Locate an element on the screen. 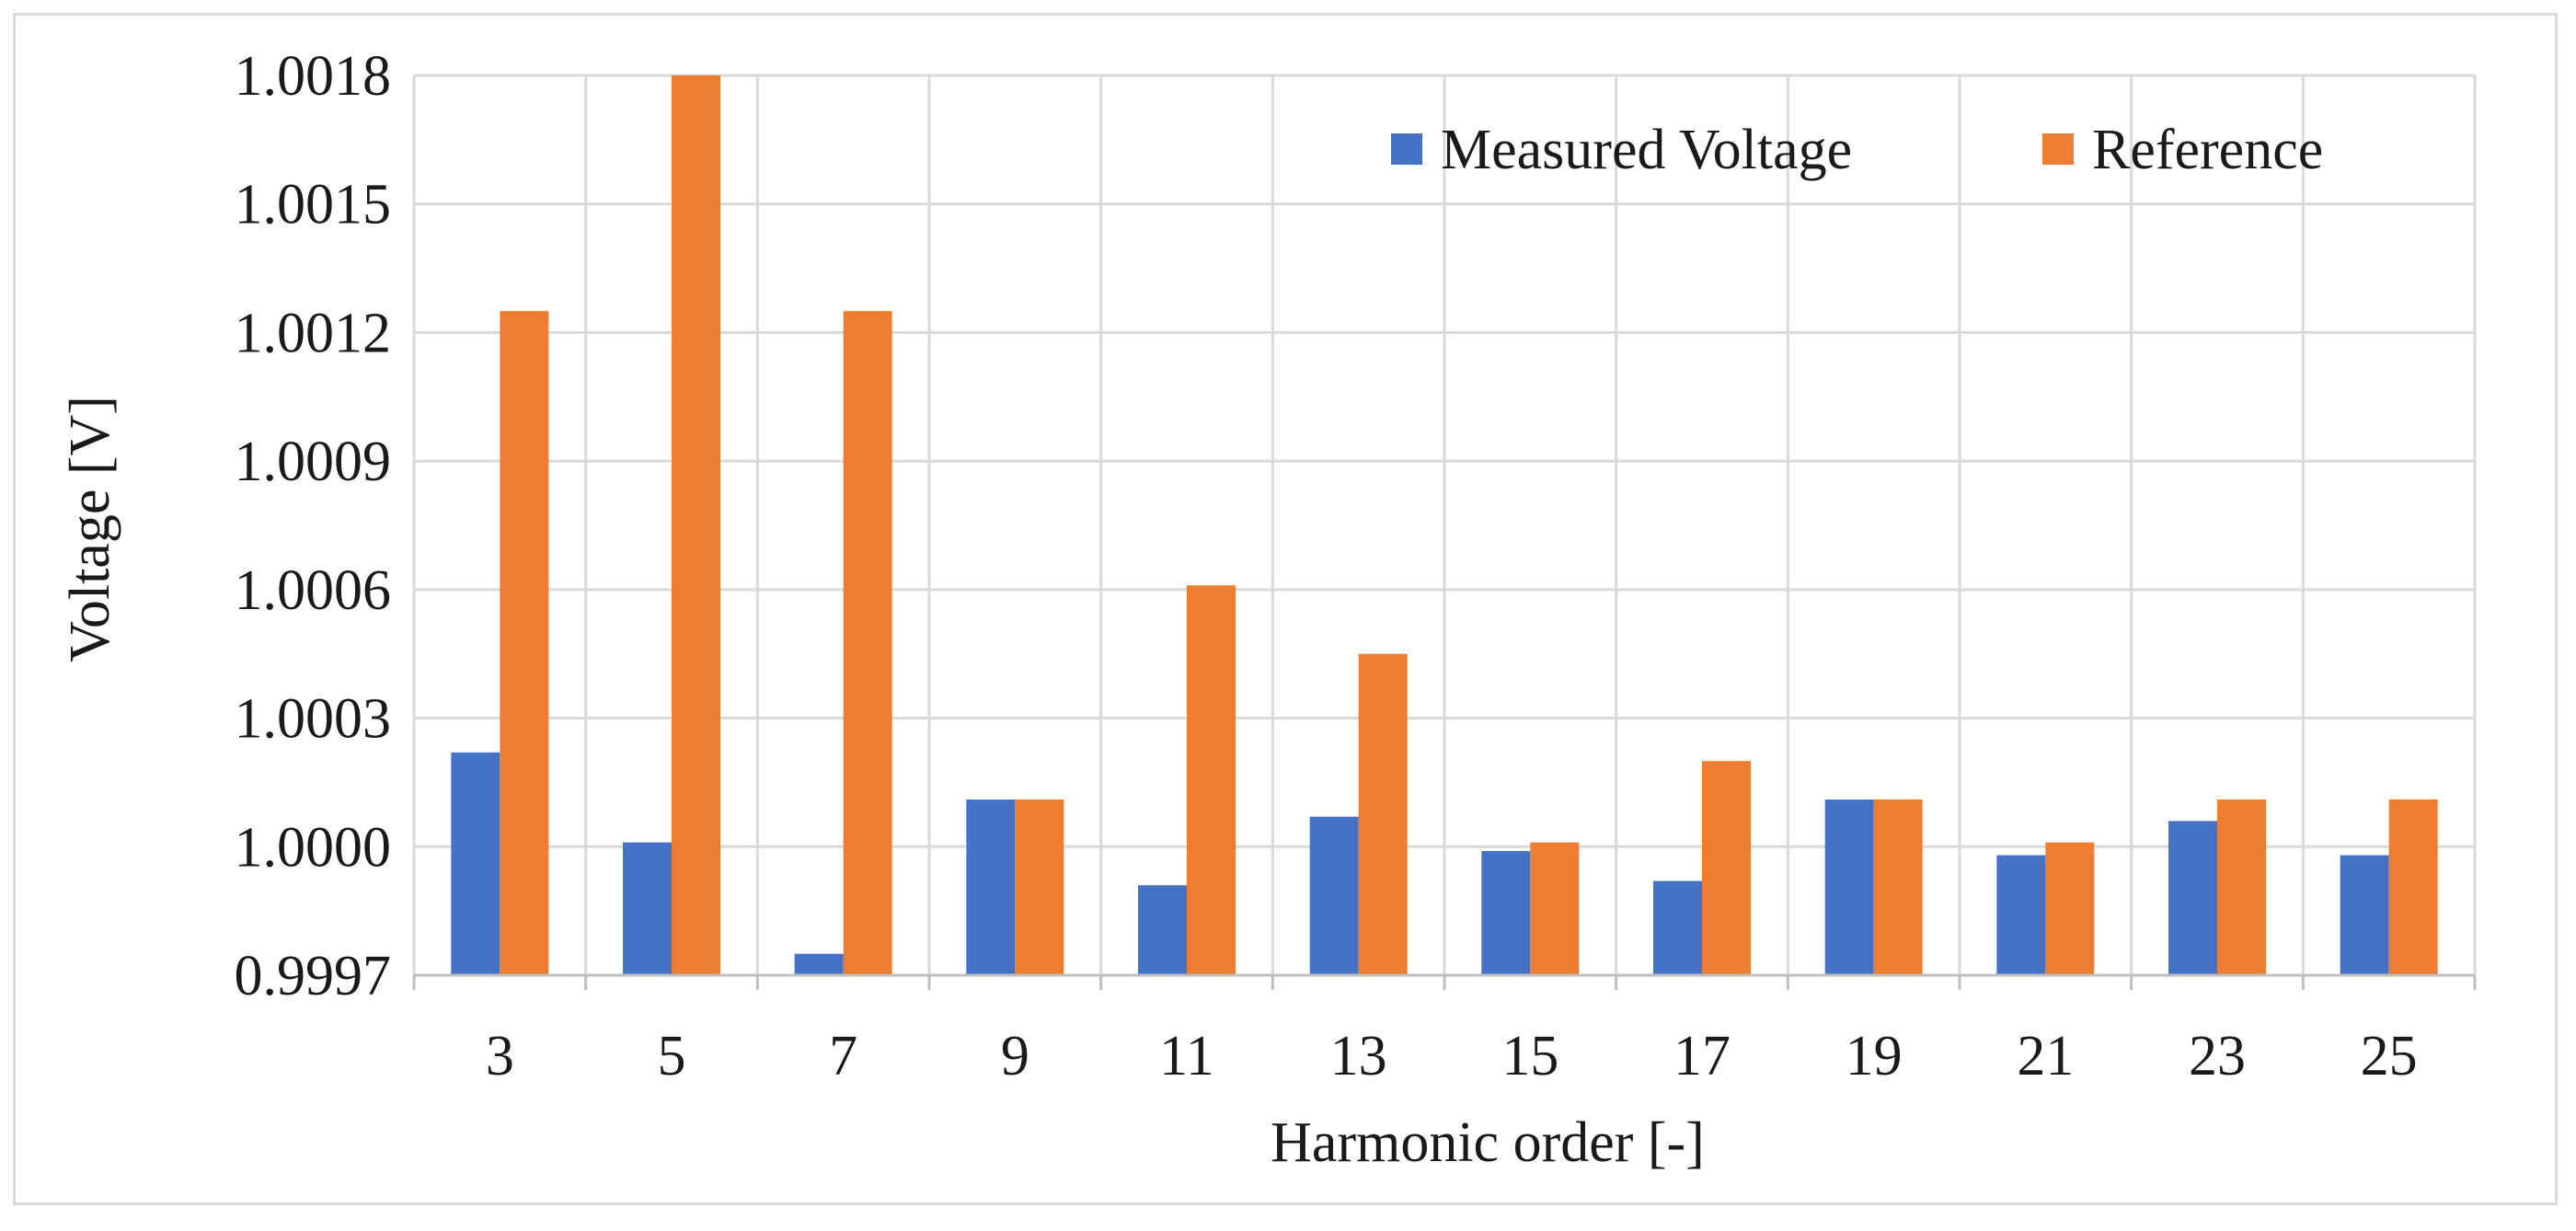 This screenshot has width=2576, height=1231. x-tick-label: 13 is located at coordinates (1358, 1056).